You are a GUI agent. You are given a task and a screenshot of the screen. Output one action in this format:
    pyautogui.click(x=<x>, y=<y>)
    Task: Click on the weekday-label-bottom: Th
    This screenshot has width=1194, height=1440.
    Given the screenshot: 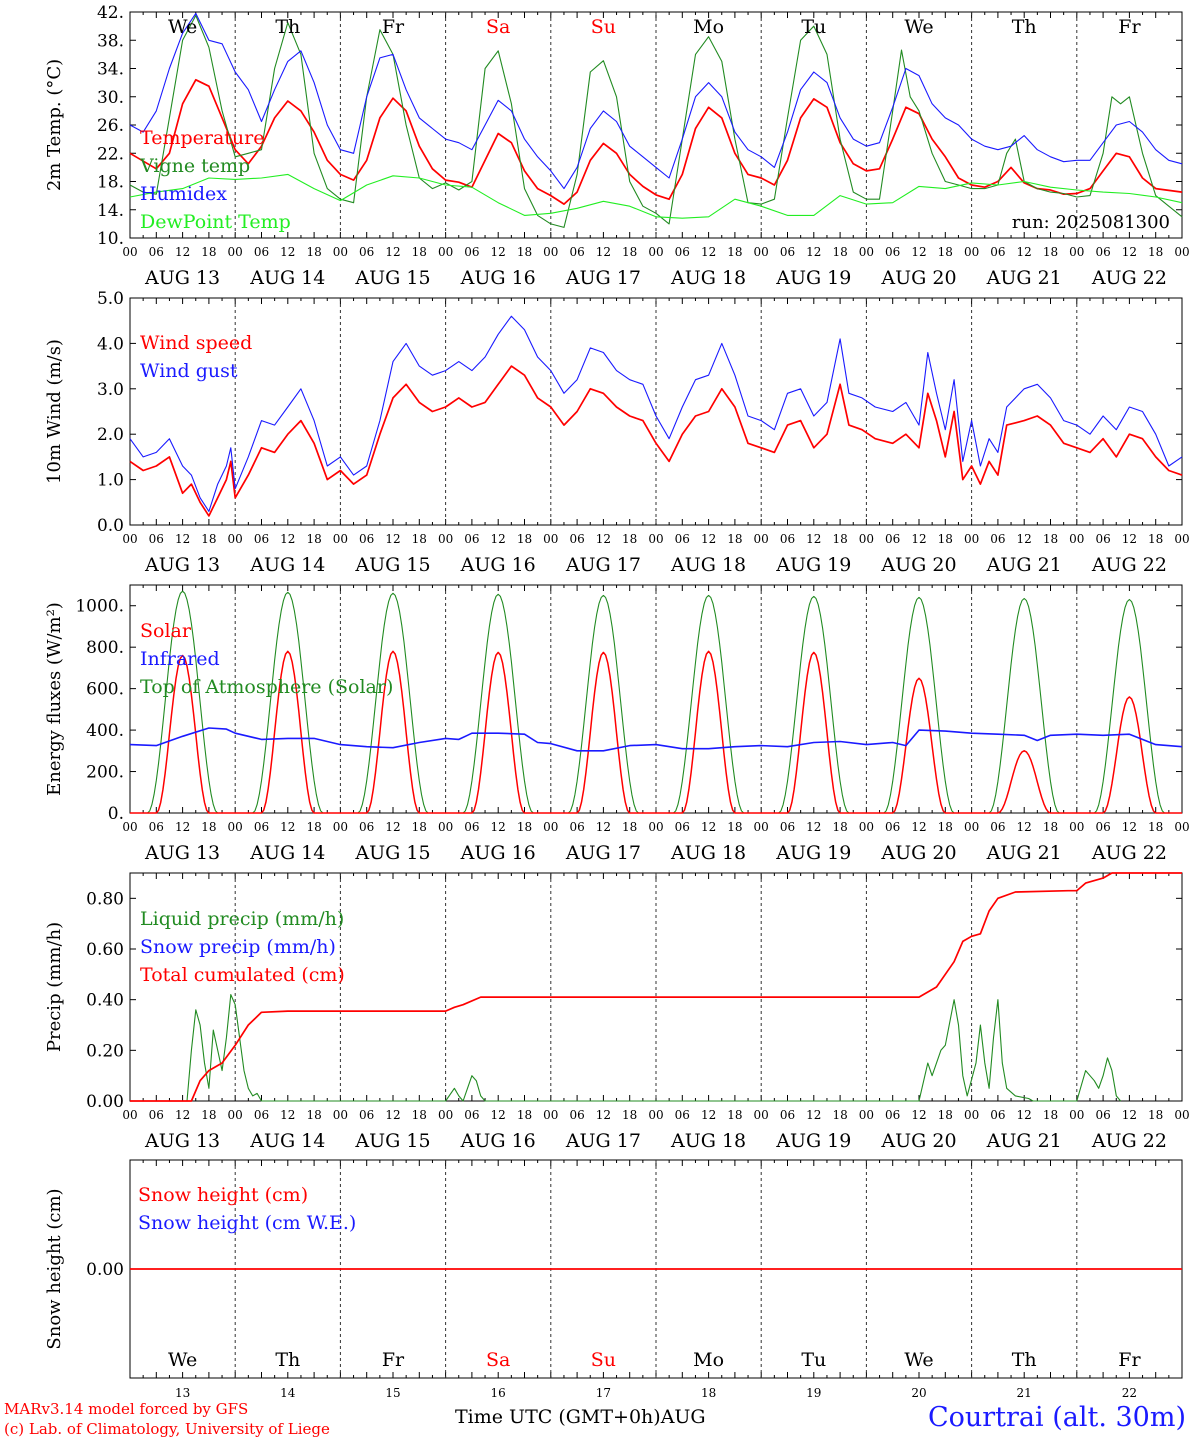 What is the action you would take?
    pyautogui.click(x=1024, y=1360)
    